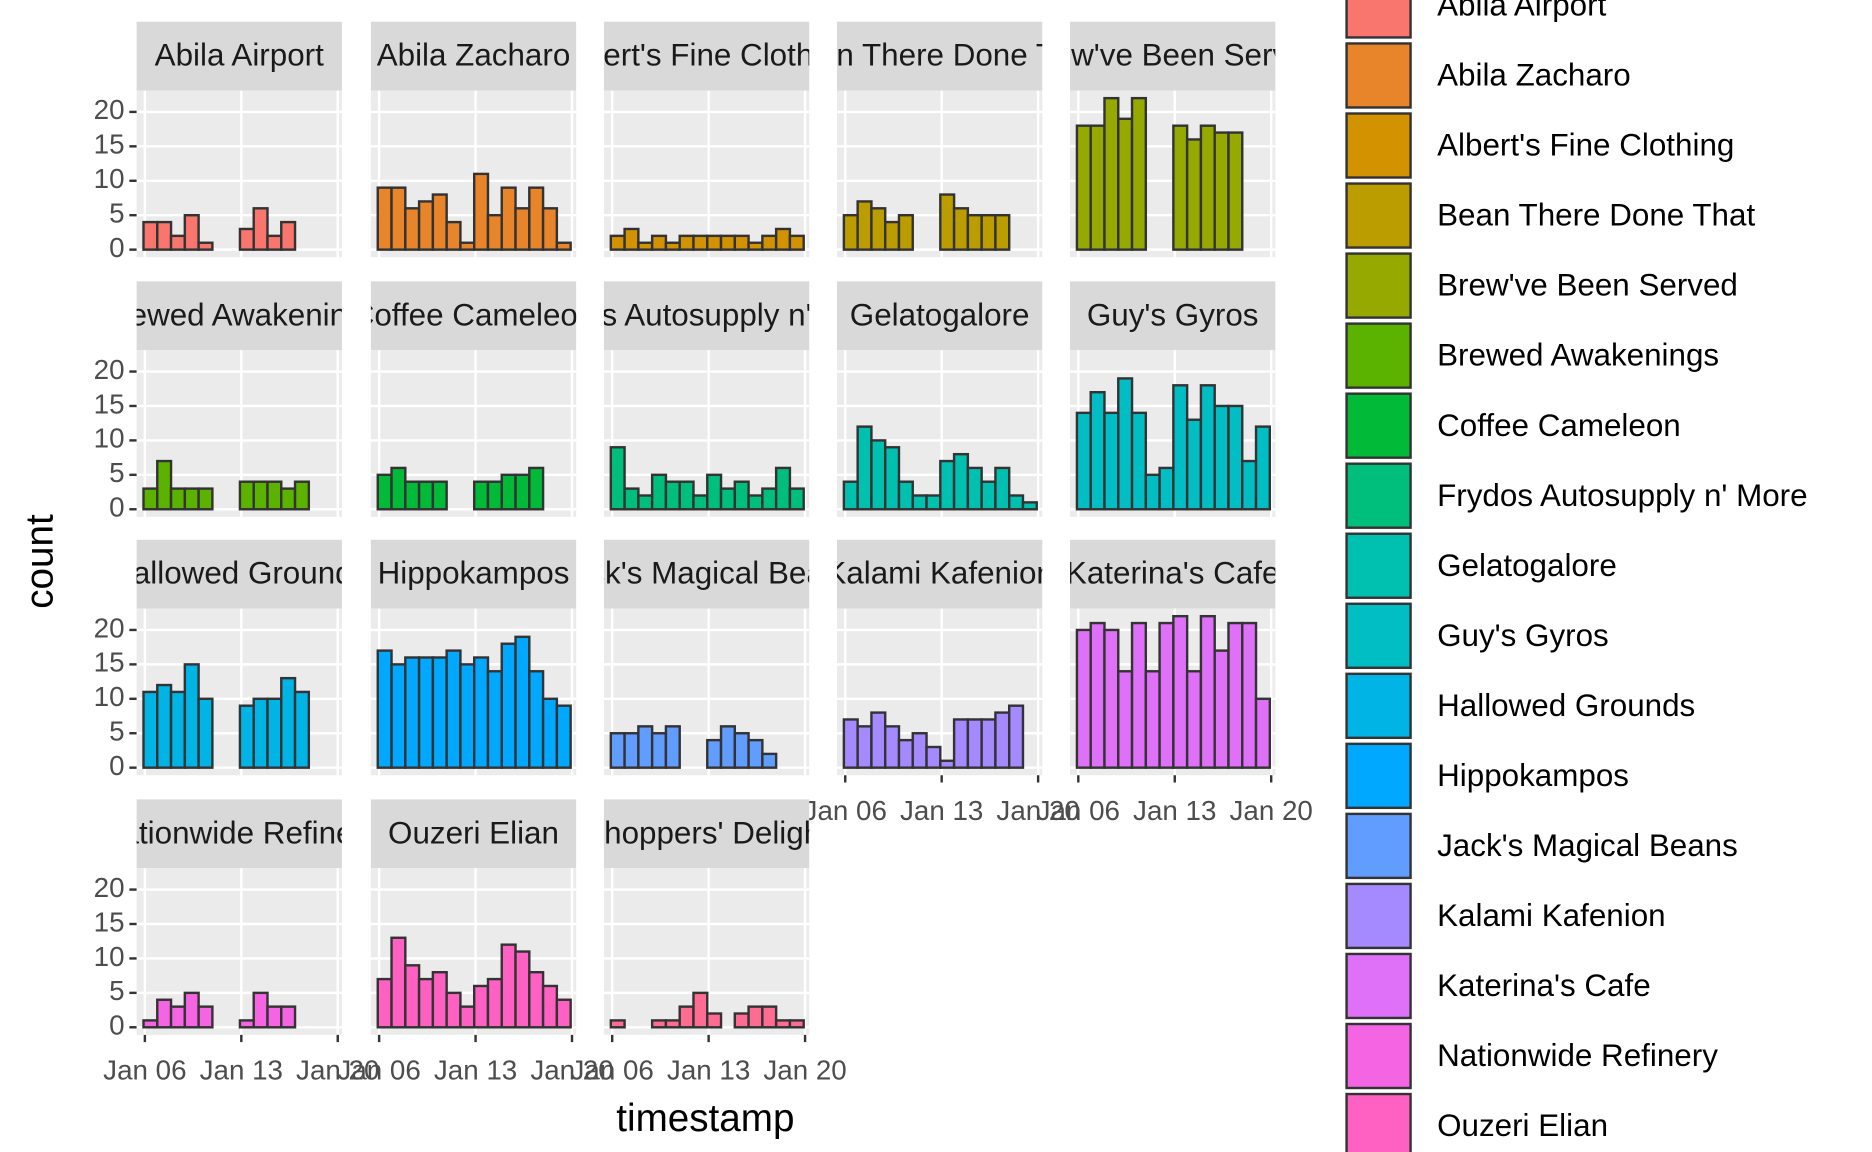 The image size is (1872, 1152). I want to click on facet-title: Gelatogalore, so click(940, 314).